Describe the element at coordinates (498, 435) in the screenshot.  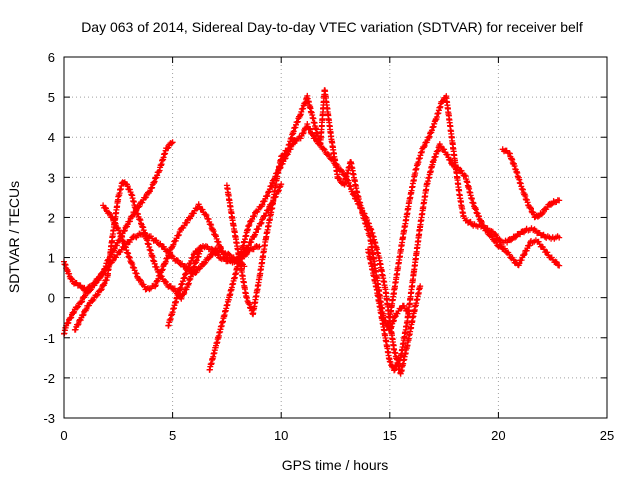
I see `x-tick-label: 20` at that location.